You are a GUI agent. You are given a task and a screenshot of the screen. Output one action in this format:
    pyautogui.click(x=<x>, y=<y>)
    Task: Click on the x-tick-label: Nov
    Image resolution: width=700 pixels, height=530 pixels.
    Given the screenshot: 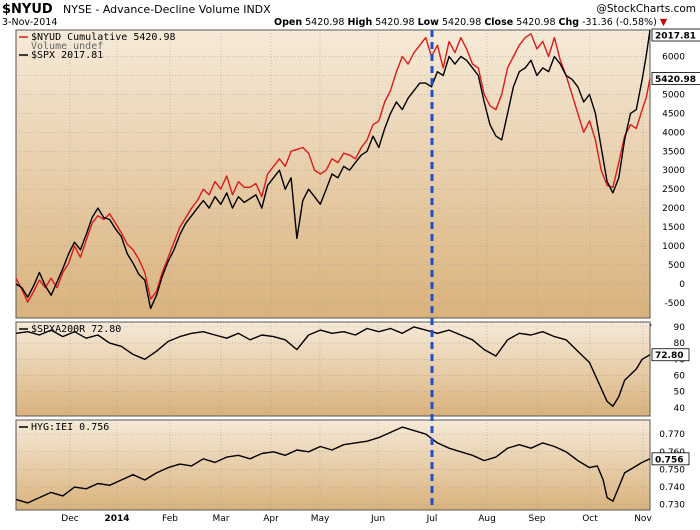 What is the action you would take?
    pyautogui.click(x=643, y=519)
    